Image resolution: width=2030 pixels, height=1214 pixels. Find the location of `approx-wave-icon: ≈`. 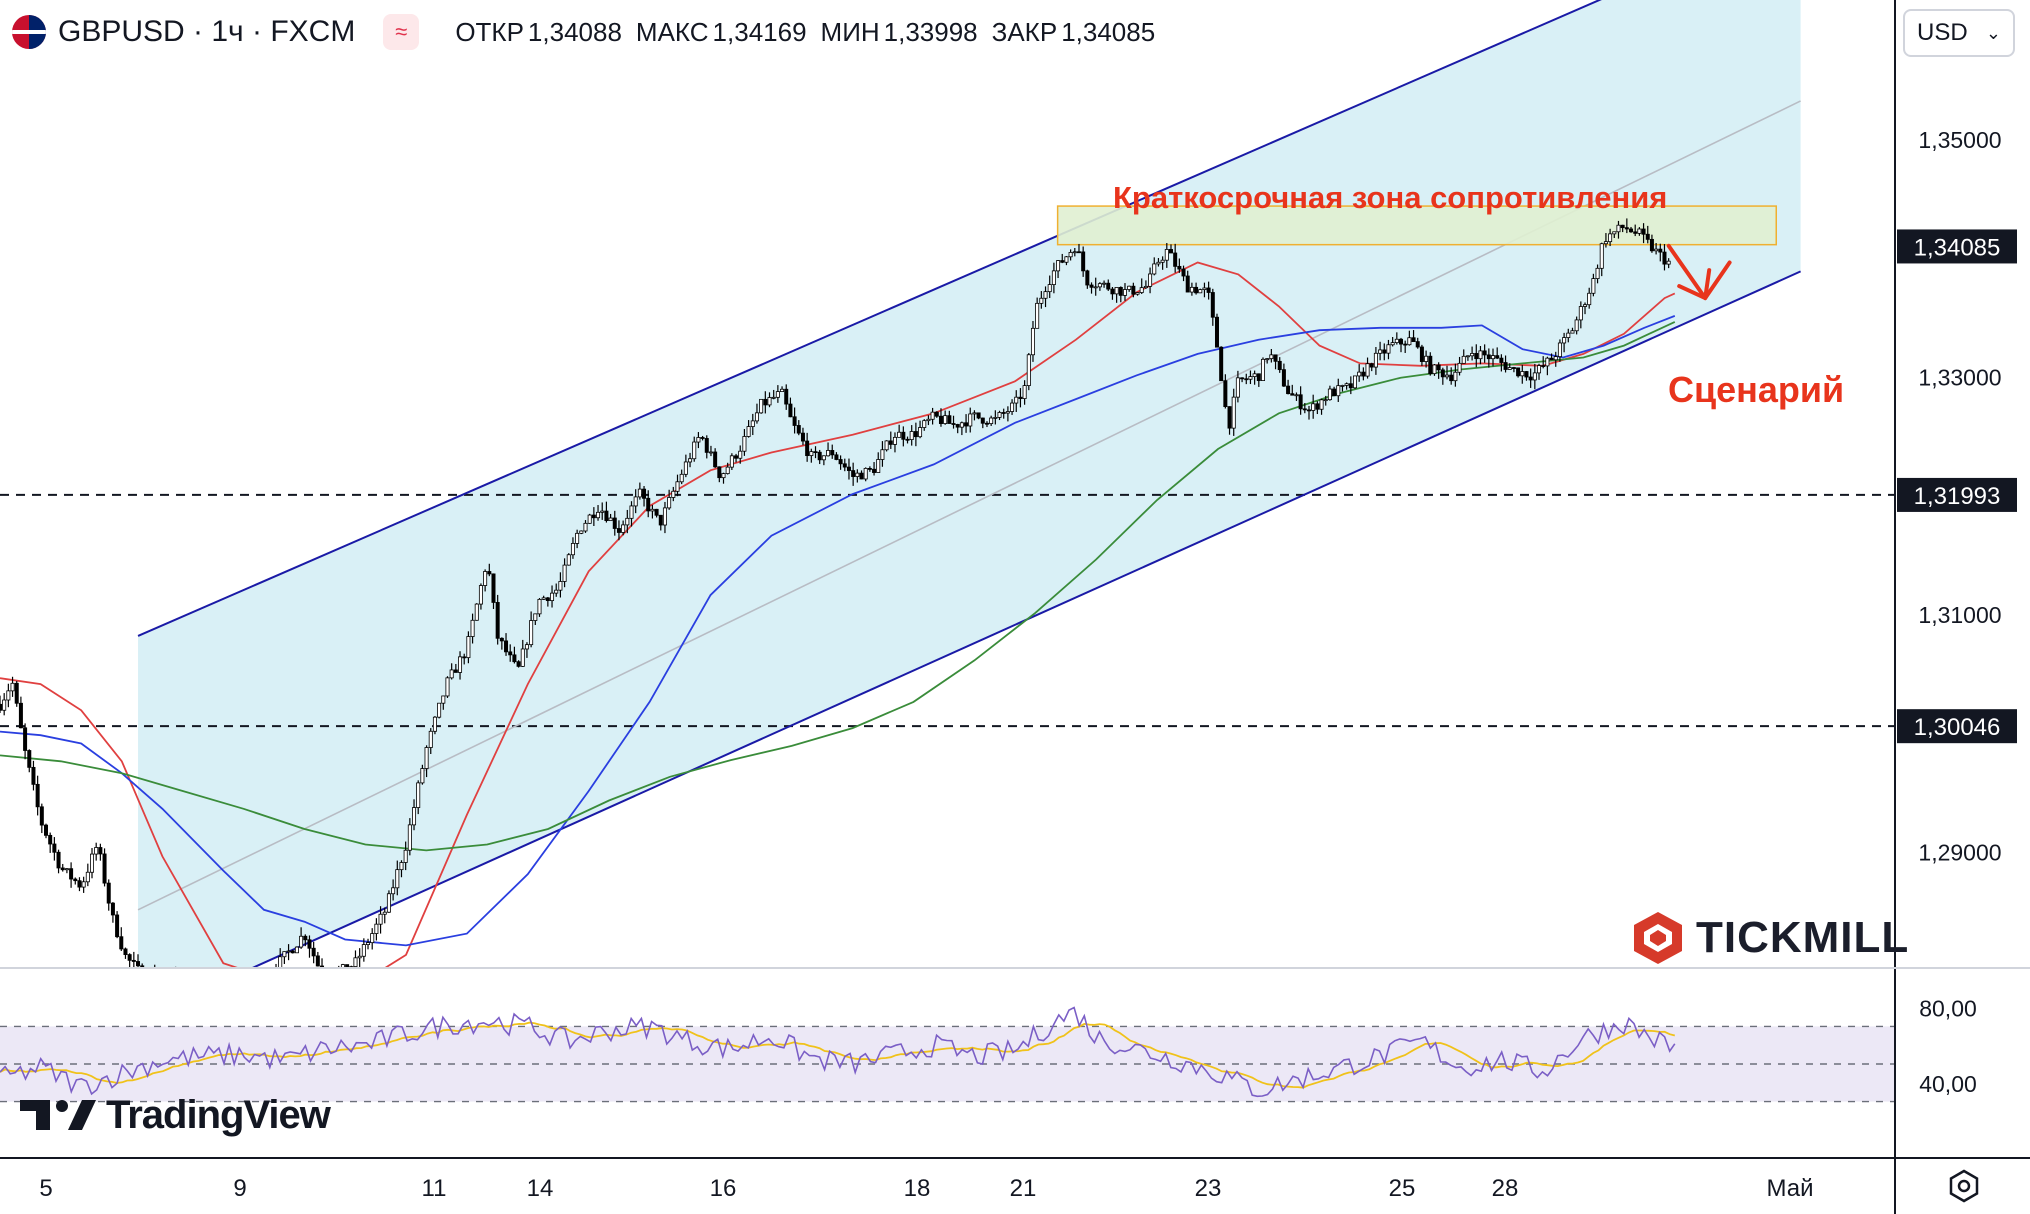

approx-wave-icon: ≈ is located at coordinates (401, 32).